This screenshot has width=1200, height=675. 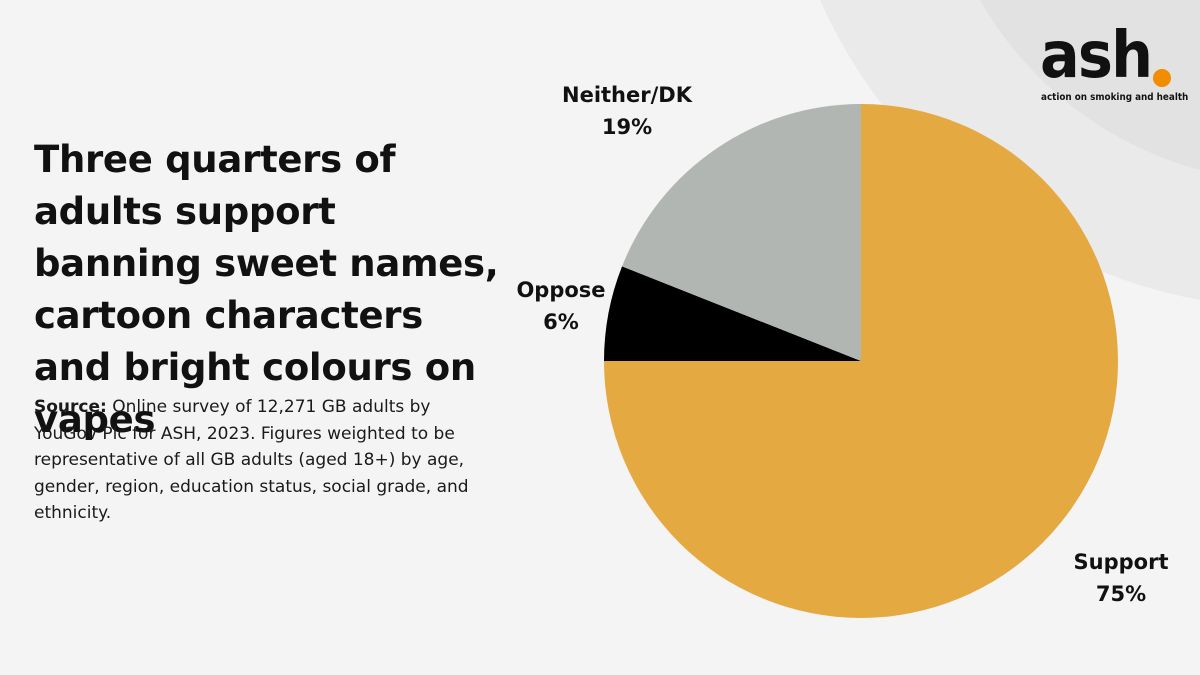 What do you see at coordinates (1121, 594) in the screenshot?
I see `slice-value-support: 75%` at bounding box center [1121, 594].